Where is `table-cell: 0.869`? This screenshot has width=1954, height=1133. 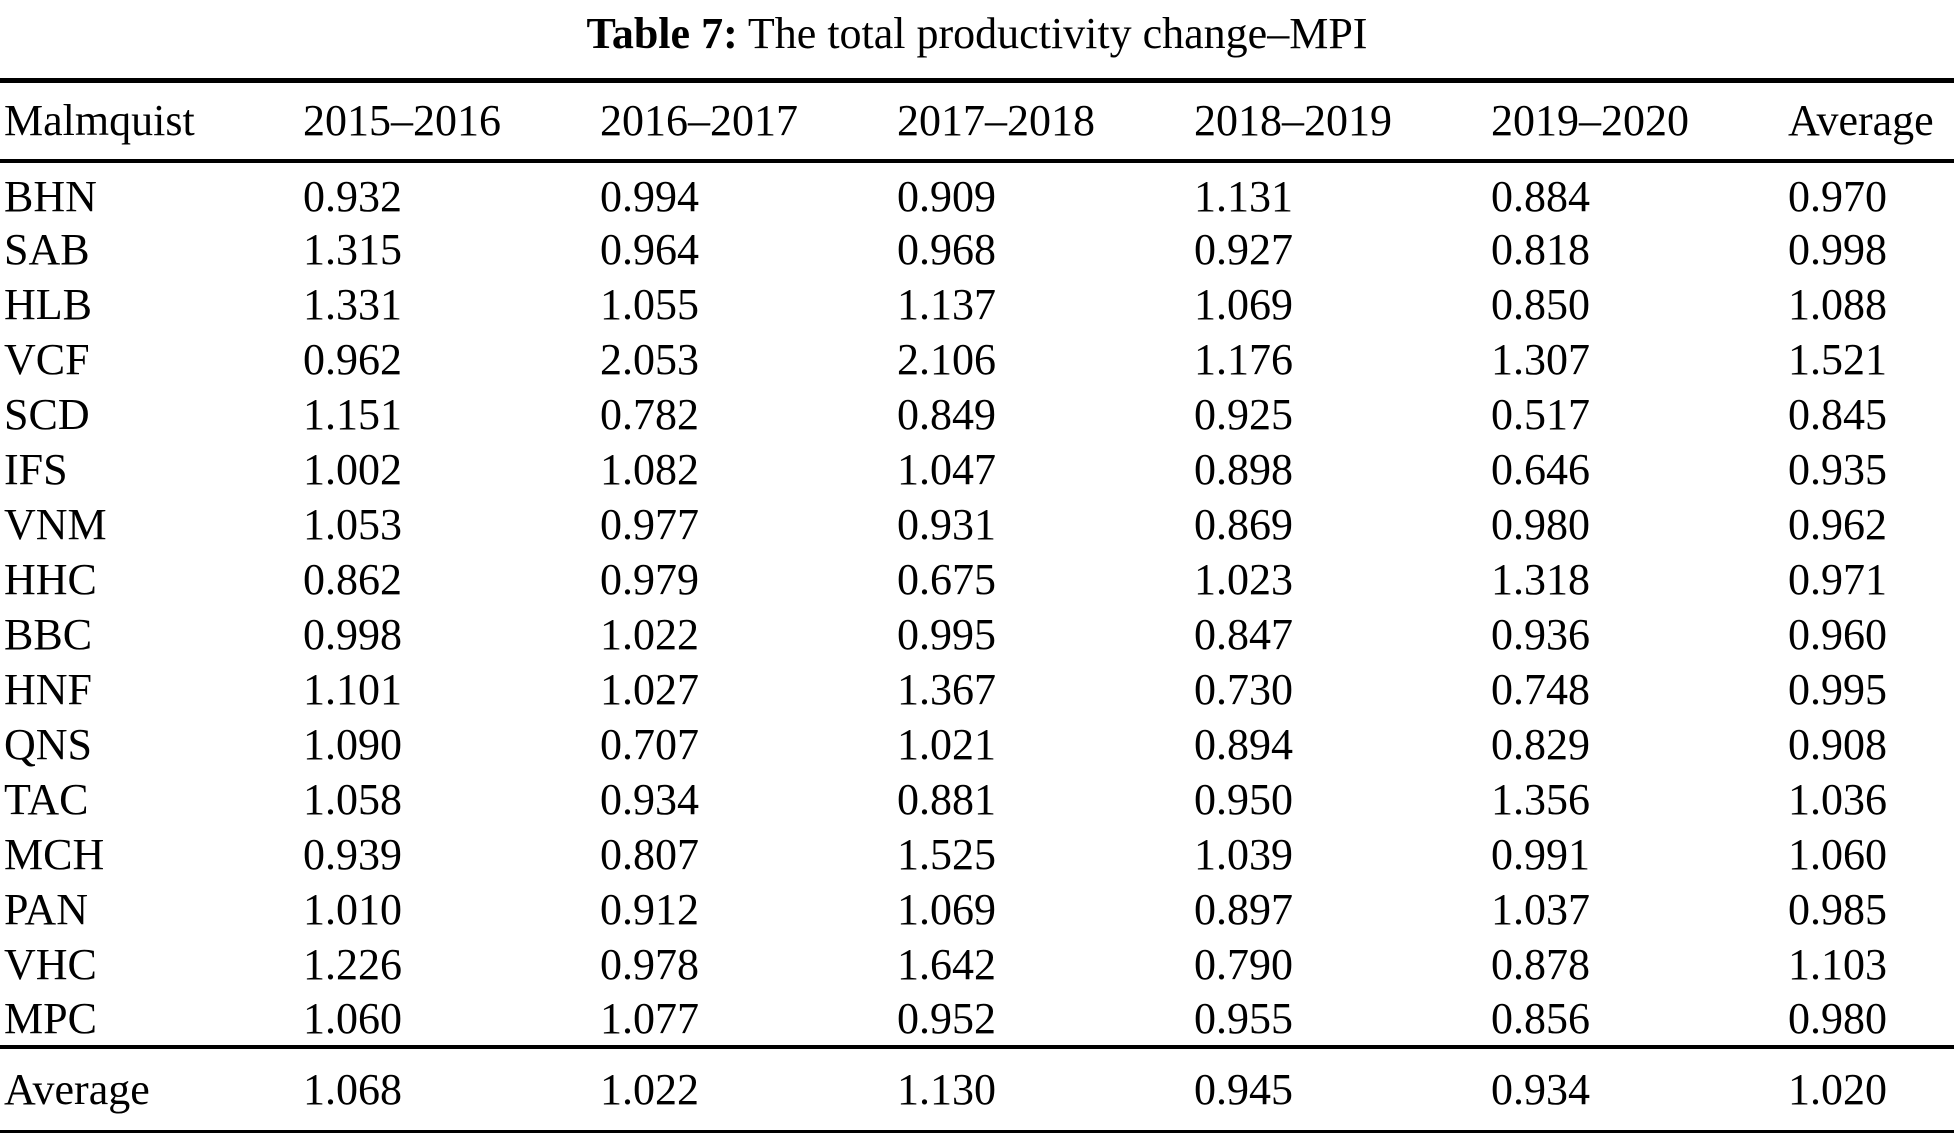
table-cell: 0.869 is located at coordinates (1243, 524).